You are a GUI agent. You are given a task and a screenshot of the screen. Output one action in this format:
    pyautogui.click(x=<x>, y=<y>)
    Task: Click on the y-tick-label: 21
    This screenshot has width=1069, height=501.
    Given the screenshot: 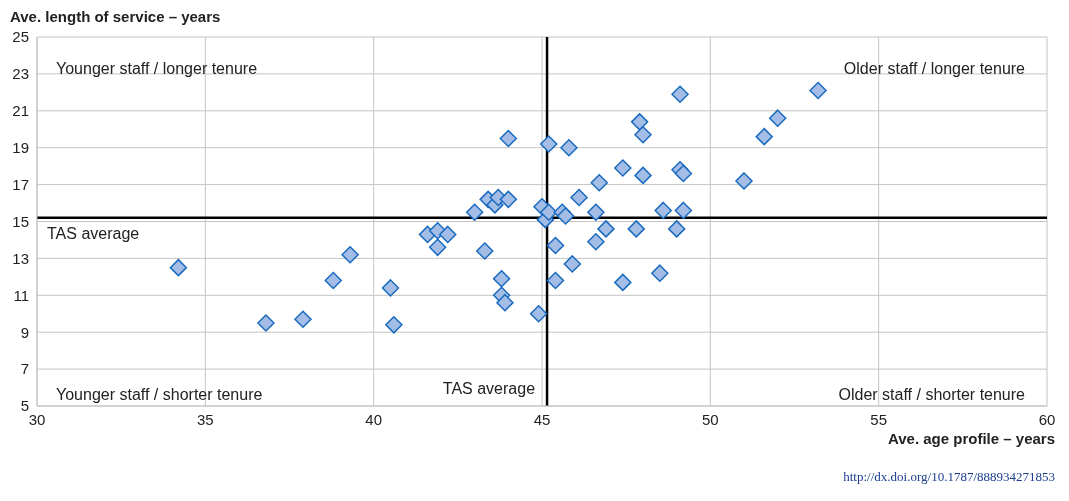 What is the action you would take?
    pyautogui.click(x=20, y=111)
    